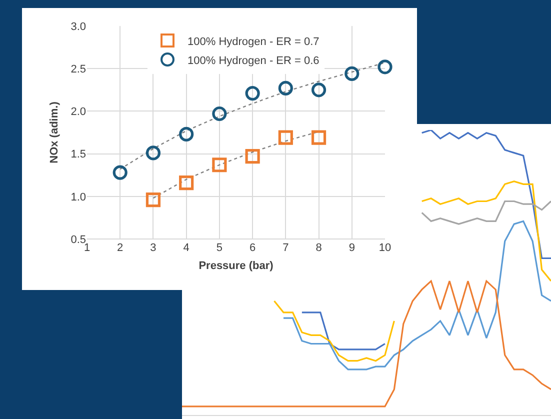  Describe the element at coordinates (254, 60) in the screenshot. I see `legend-label: 100% Hydrogen - ER = 0.6` at that location.